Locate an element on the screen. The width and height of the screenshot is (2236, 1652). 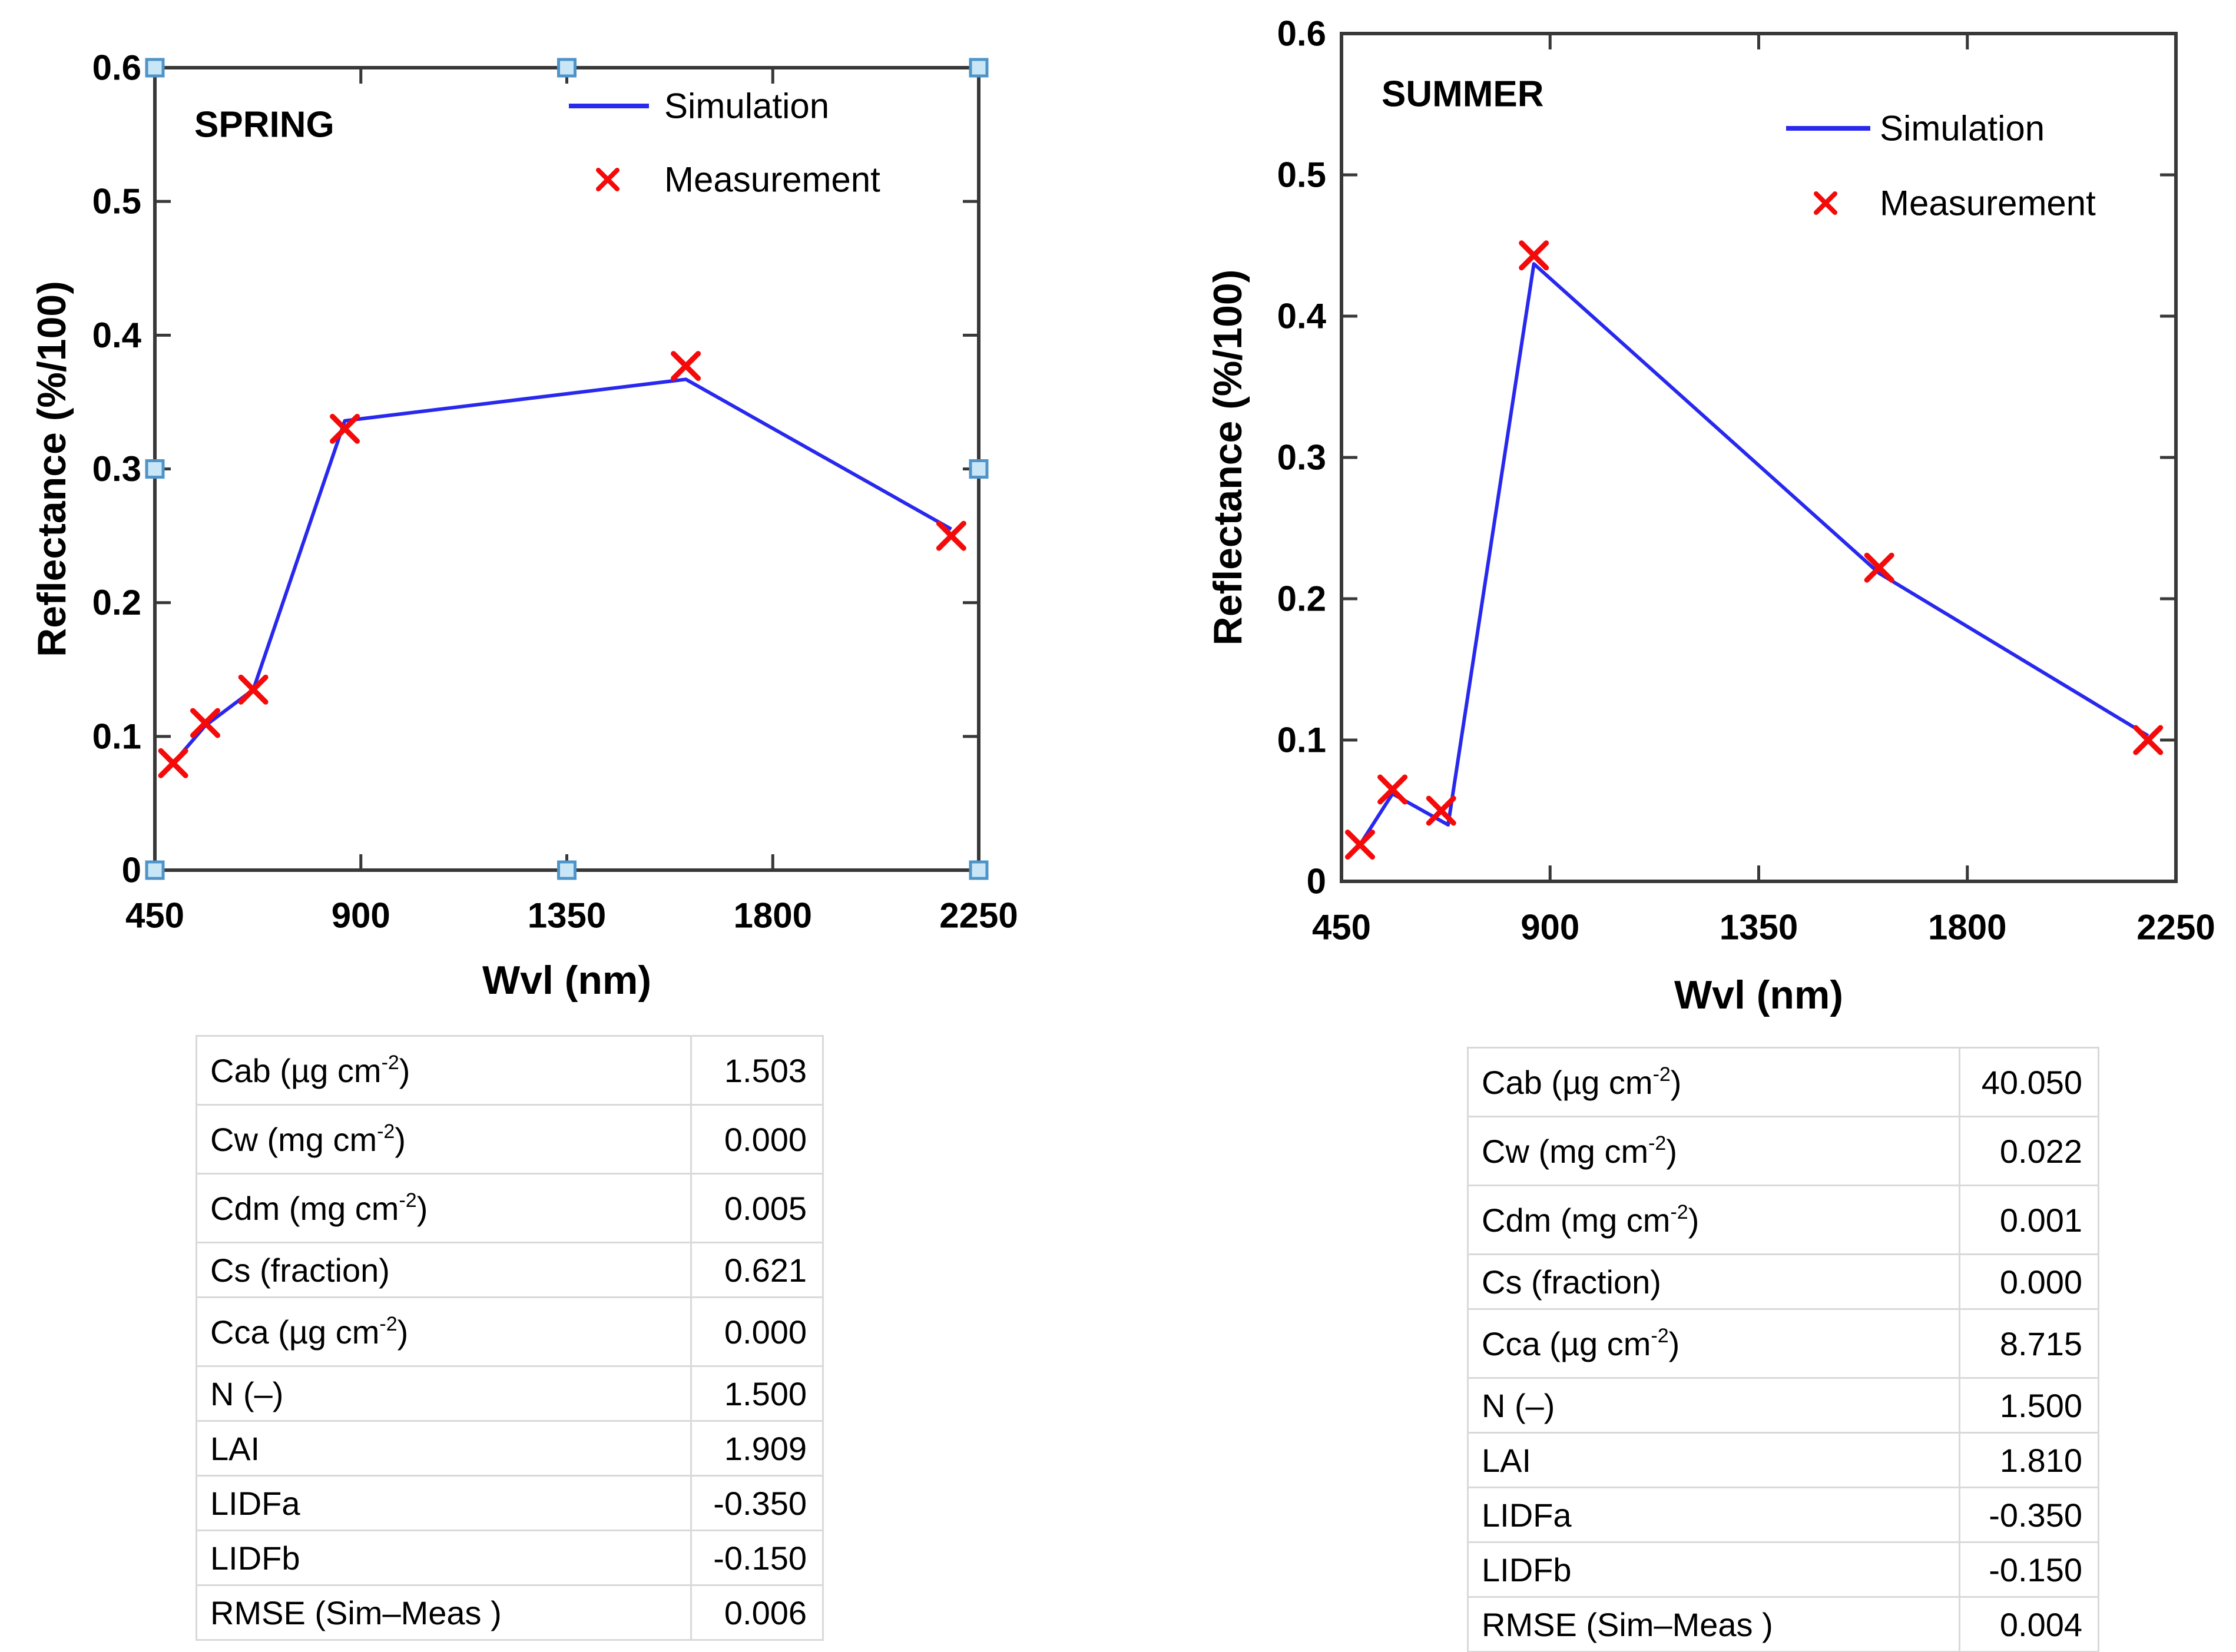
simulation-line is located at coordinates (1753, 554).